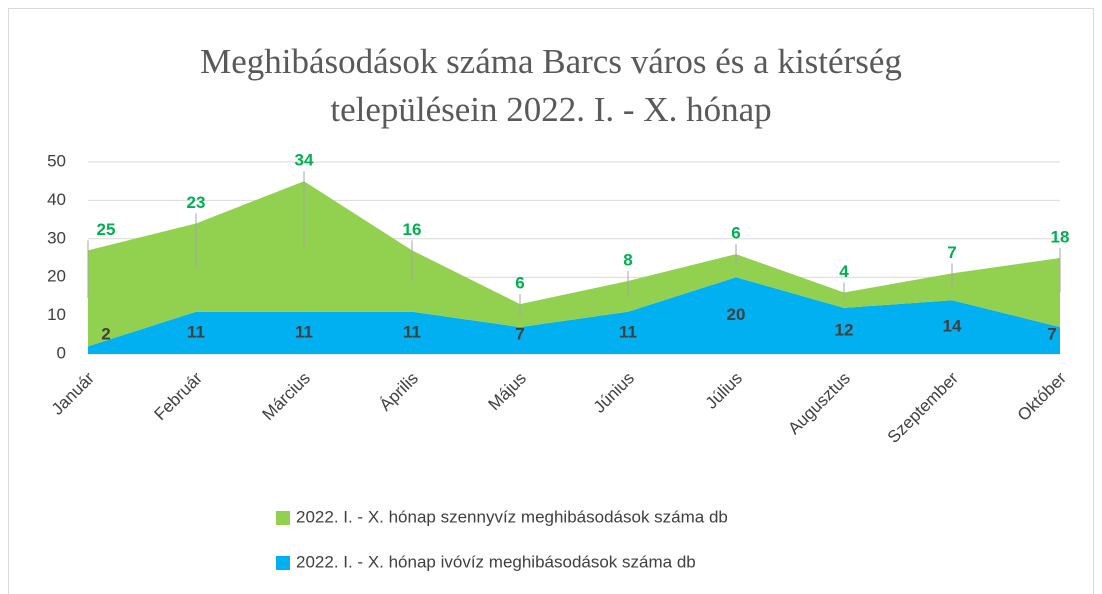  Describe the element at coordinates (736, 314) in the screenshot. I see `data-label: 20` at that location.